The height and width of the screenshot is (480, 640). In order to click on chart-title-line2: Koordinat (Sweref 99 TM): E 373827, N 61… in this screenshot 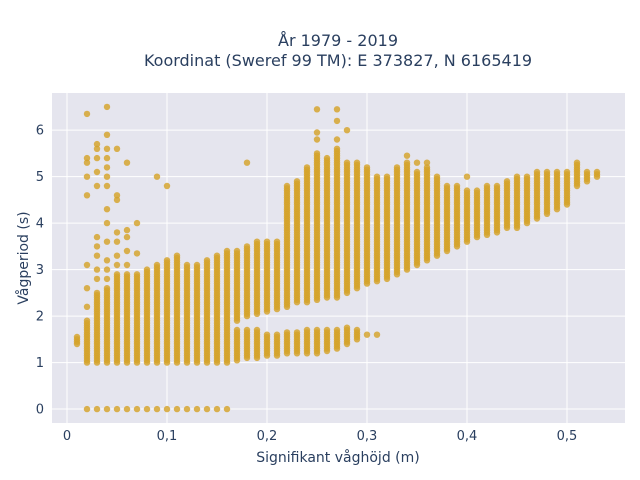, I will do `click(338, 60)`.